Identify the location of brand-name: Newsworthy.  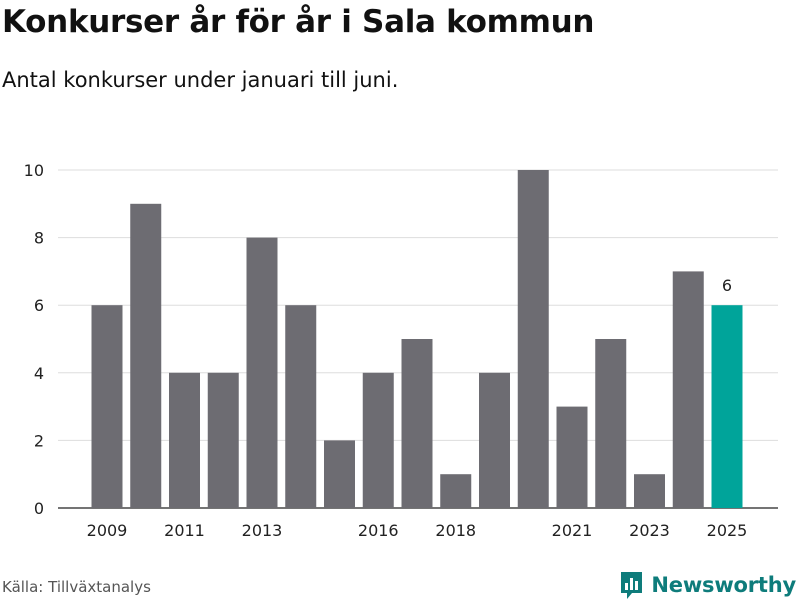
(723, 585).